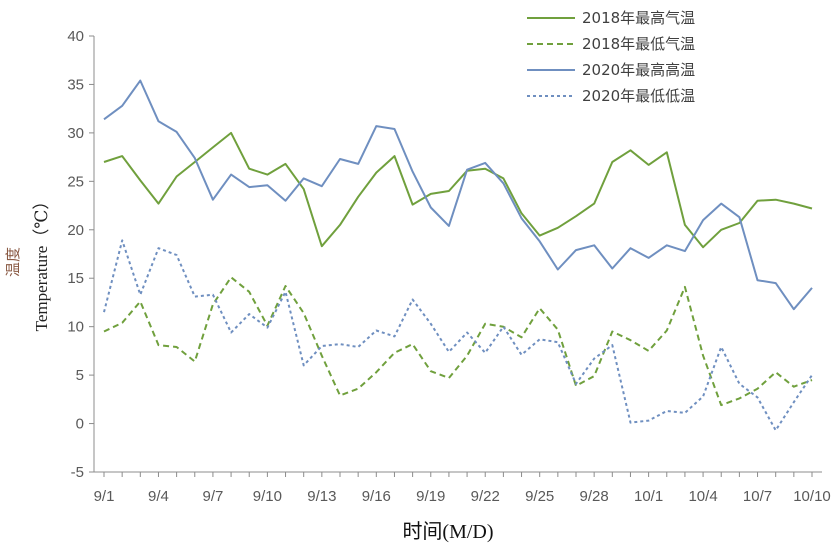 Image resolution: width=836 pixels, height=560 pixels. I want to click on x-tick-label: 9/25, so click(539, 496).